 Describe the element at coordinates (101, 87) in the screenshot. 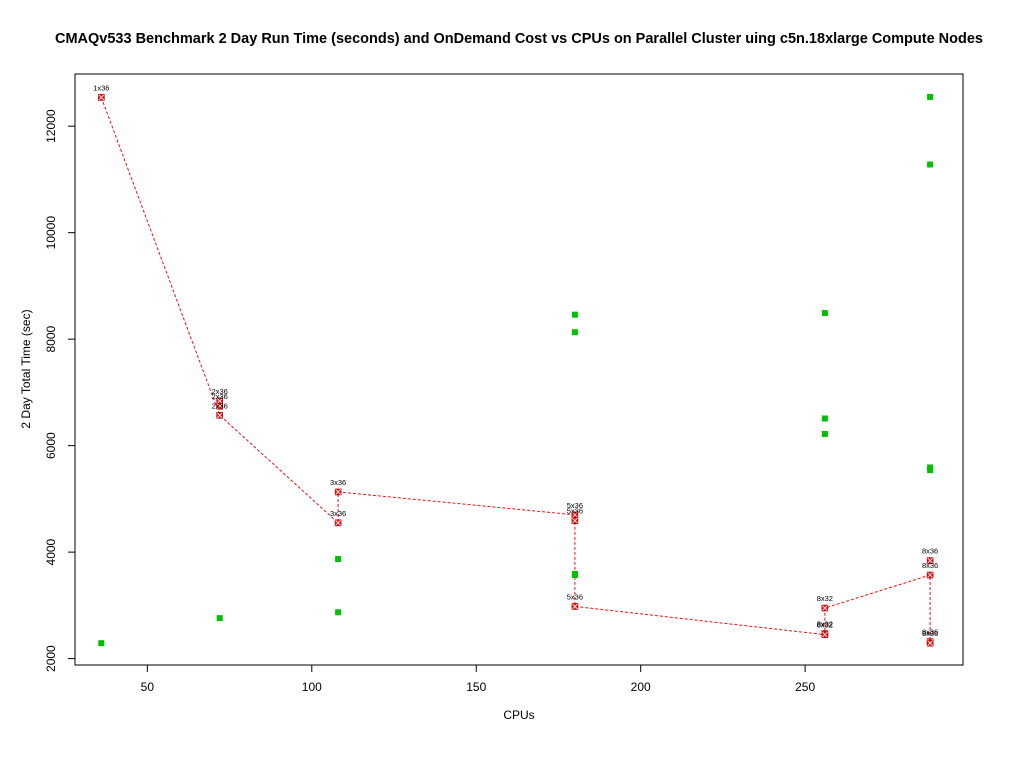

I see `point-label: 1x36` at that location.